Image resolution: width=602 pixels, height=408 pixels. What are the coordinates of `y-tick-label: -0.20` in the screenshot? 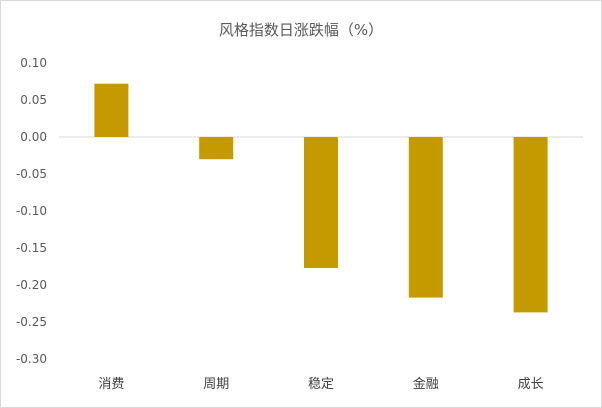 It's located at (31, 285).